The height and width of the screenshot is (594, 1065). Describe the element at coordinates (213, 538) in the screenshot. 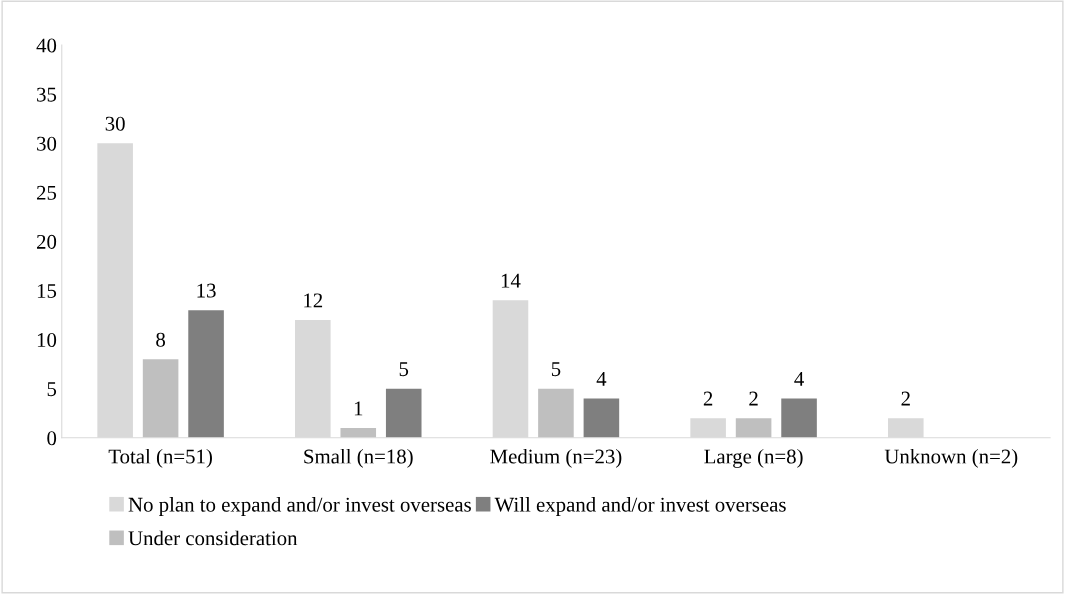

I see `legend-label: Under consideration` at that location.